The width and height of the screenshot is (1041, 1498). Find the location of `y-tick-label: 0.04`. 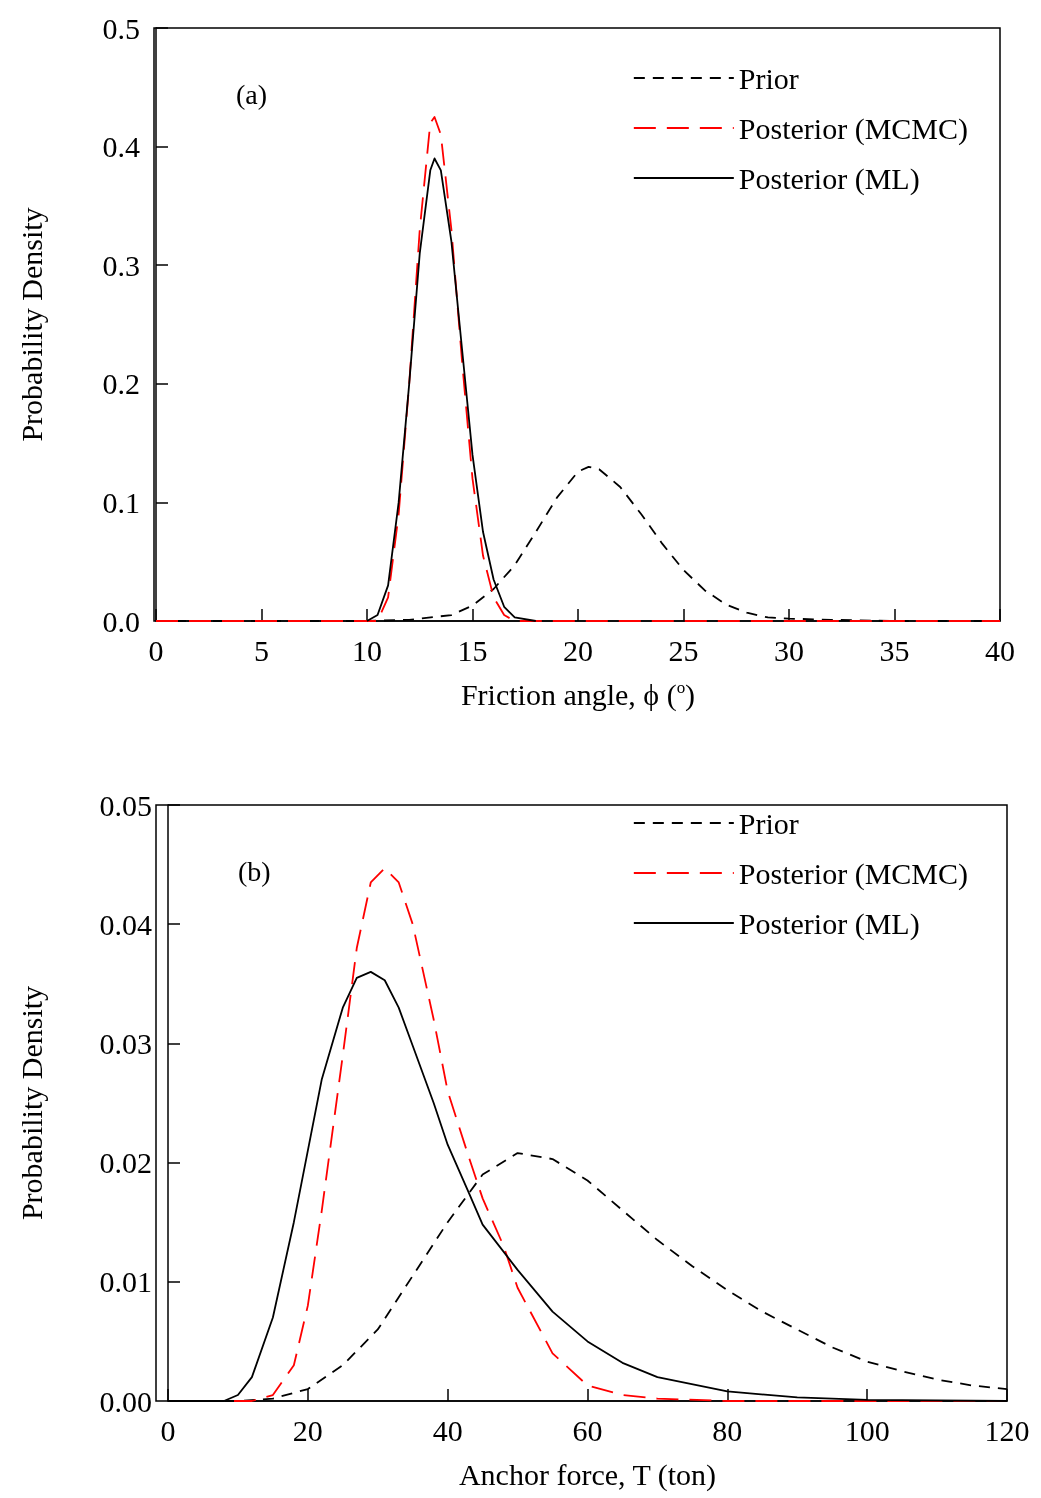

y-tick-label: 0.04 is located at coordinates (125, 924).